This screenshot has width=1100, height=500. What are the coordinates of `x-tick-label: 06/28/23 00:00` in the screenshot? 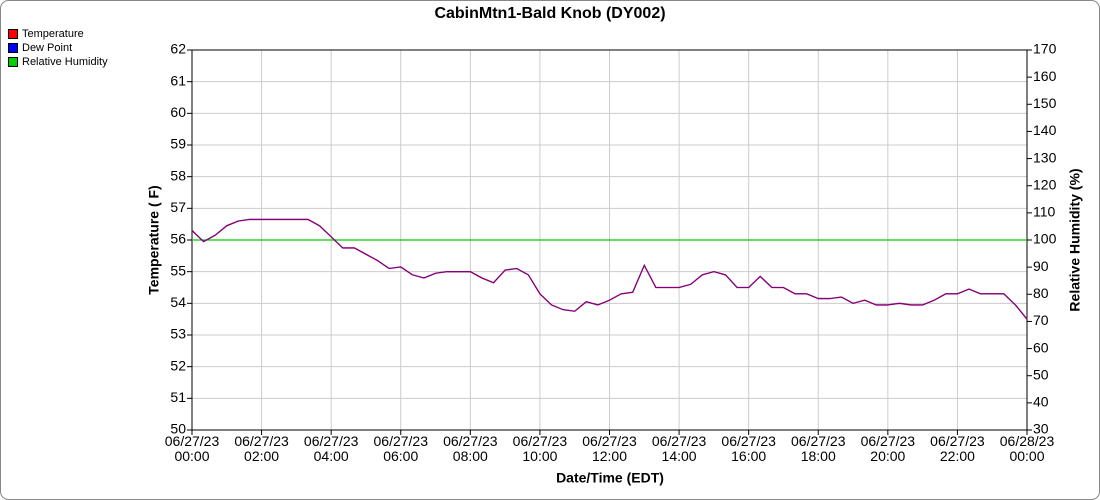 It's located at (1027, 448).